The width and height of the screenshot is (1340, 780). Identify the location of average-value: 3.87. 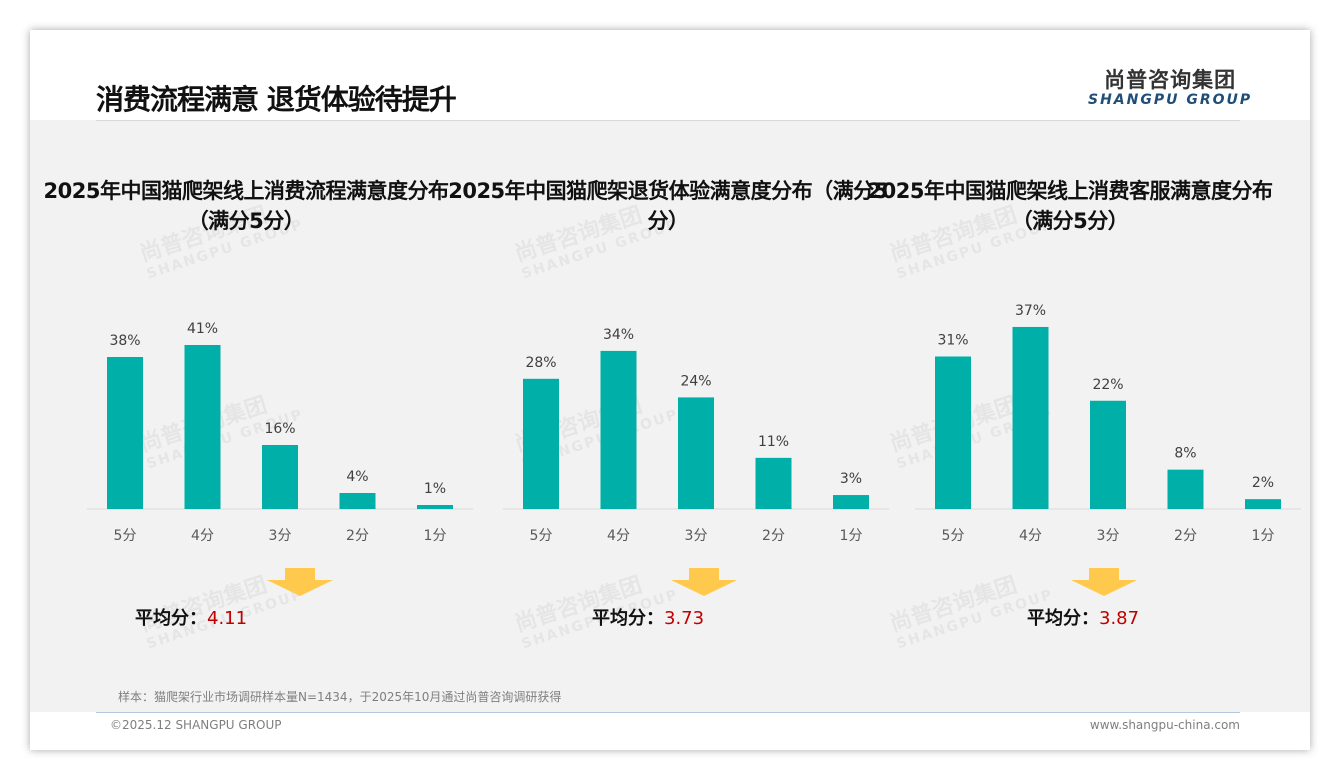
(1119, 618).